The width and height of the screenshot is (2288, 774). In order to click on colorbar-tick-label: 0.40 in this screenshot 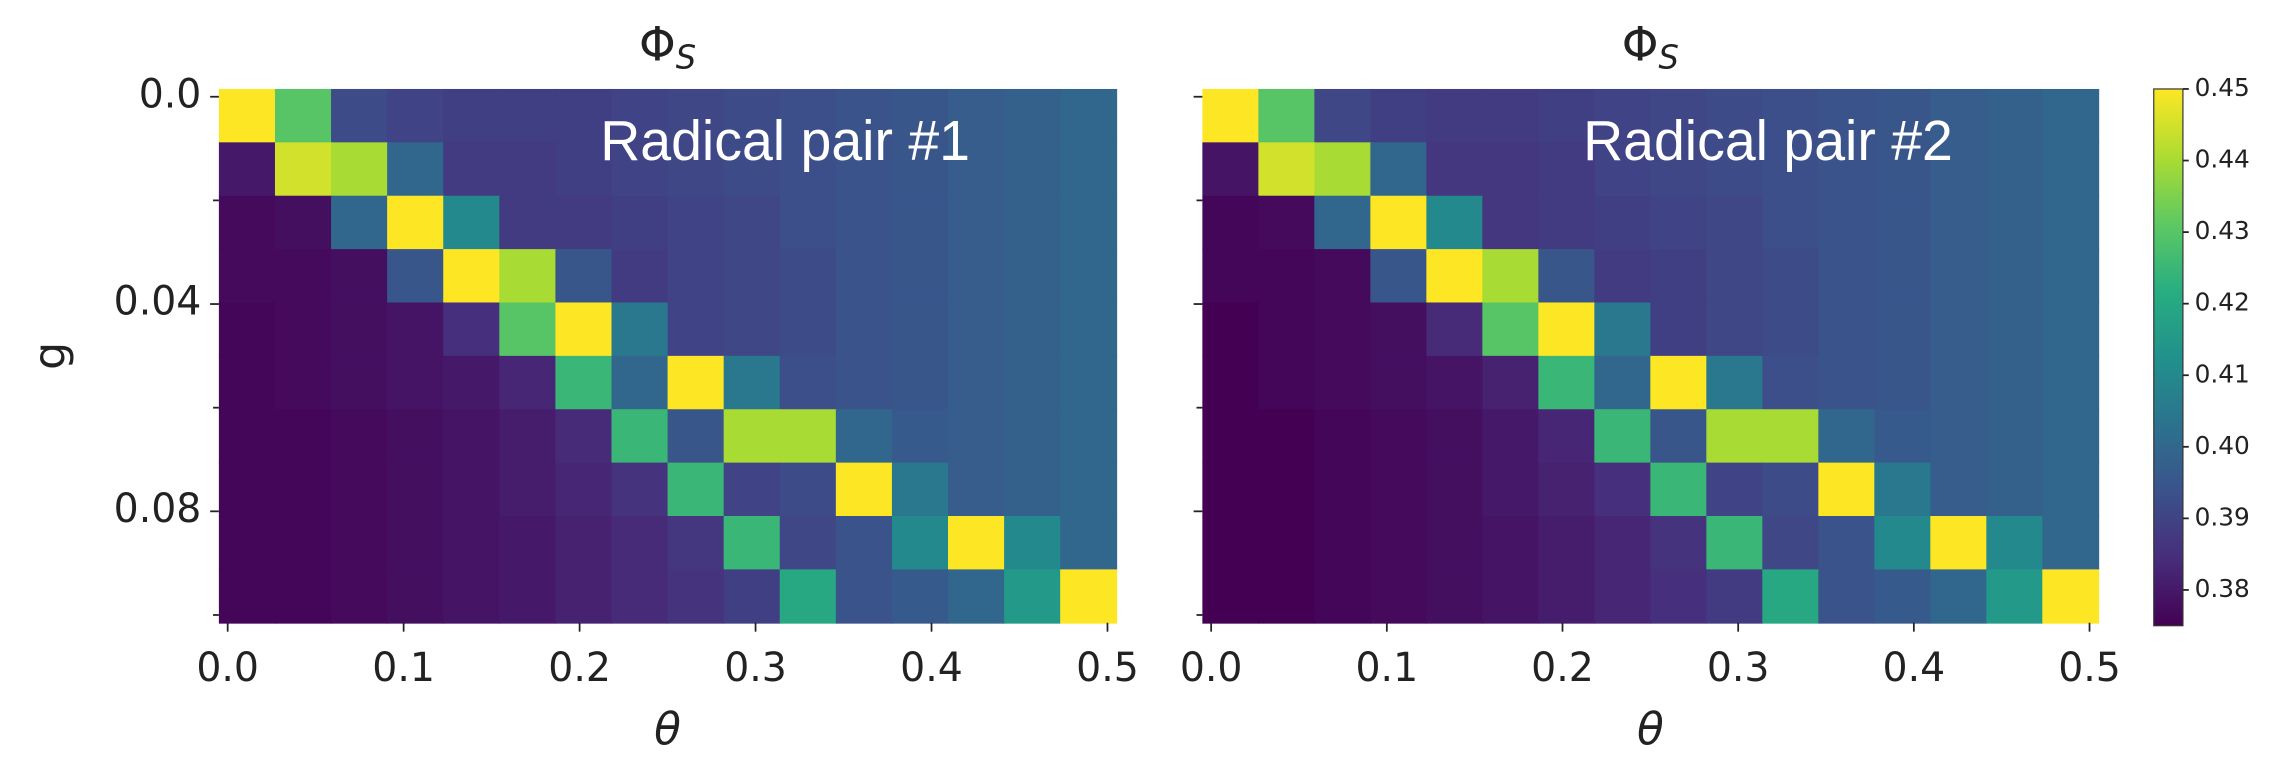, I will do `click(2222, 445)`.